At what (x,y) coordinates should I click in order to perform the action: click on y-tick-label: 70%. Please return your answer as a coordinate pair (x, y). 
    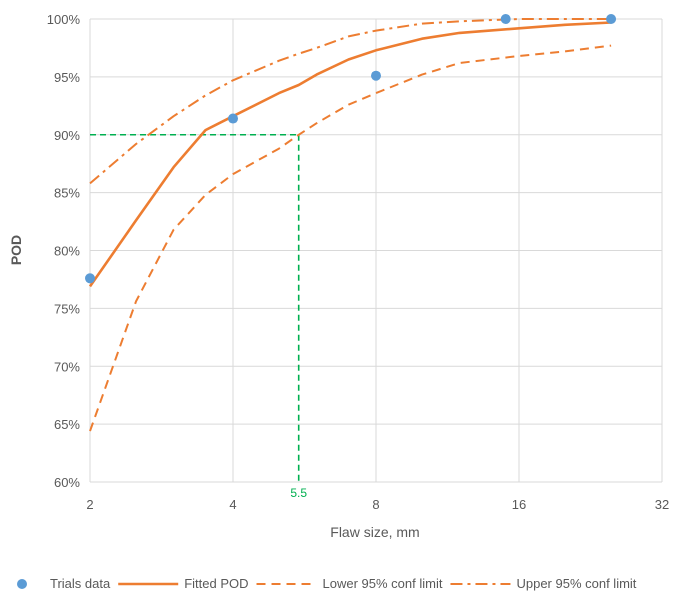
    Looking at the image, I should click on (67, 366).